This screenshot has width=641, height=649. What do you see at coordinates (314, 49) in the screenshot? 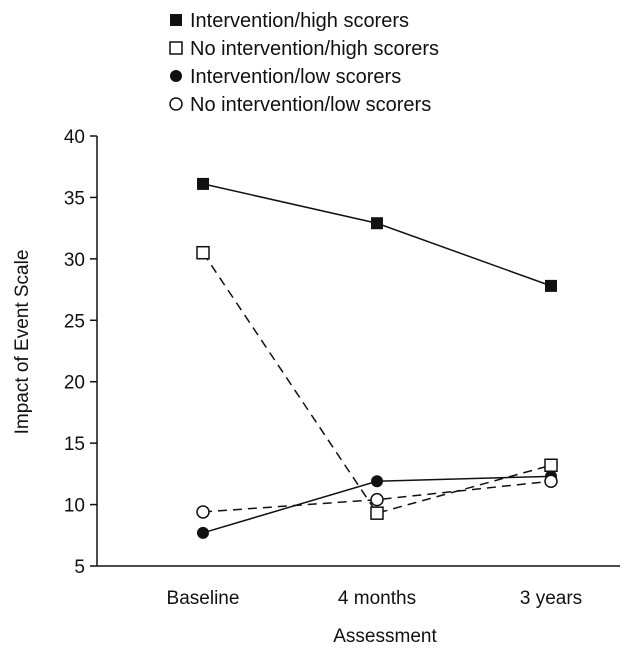
I see `legend-label: No intervention/high scorers` at bounding box center [314, 49].